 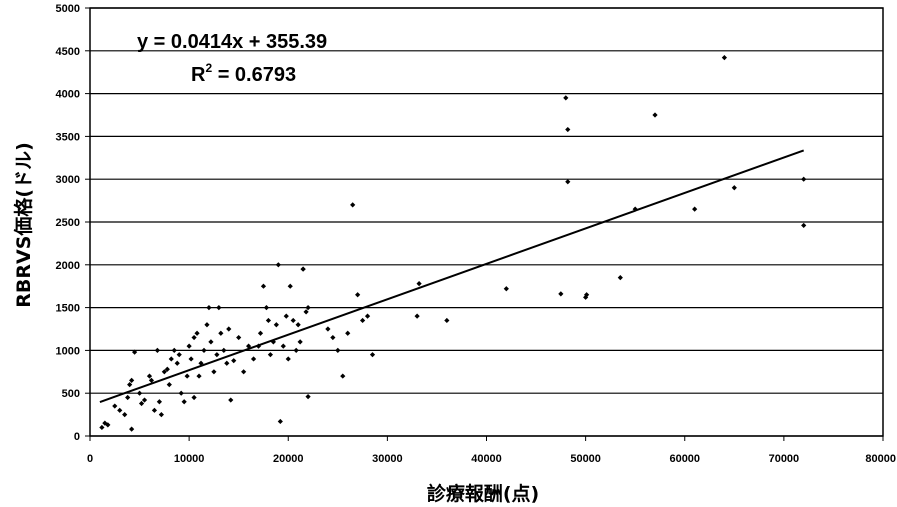 What do you see at coordinates (23, 225) in the screenshot?
I see `y-axis-title: RBRVS価格(ドル)` at bounding box center [23, 225].